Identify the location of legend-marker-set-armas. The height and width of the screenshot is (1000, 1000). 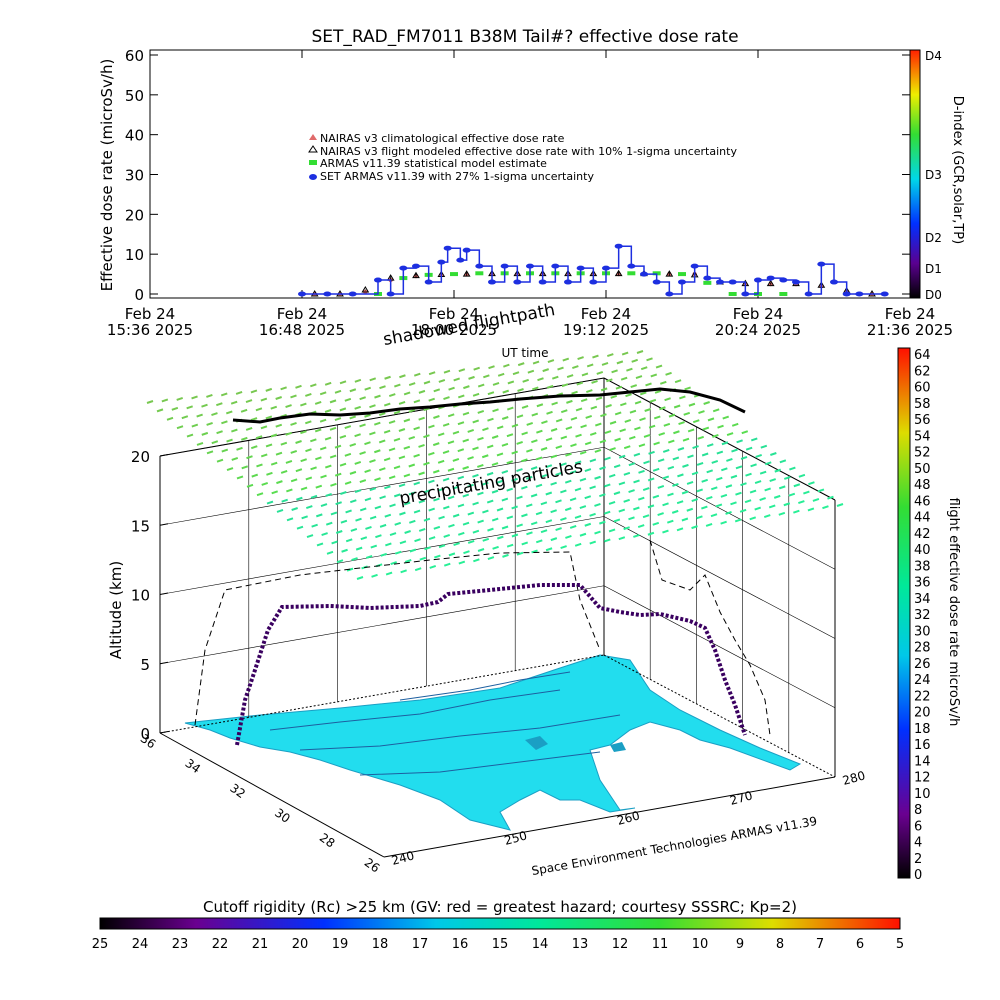
(313, 177).